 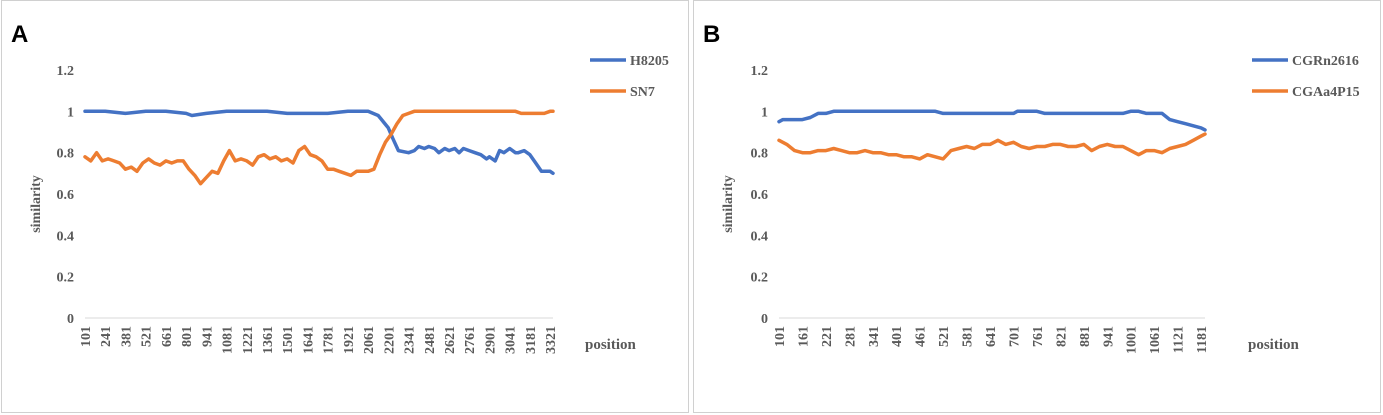 I want to click on x-tick-label: 2621, so click(x=450, y=340).